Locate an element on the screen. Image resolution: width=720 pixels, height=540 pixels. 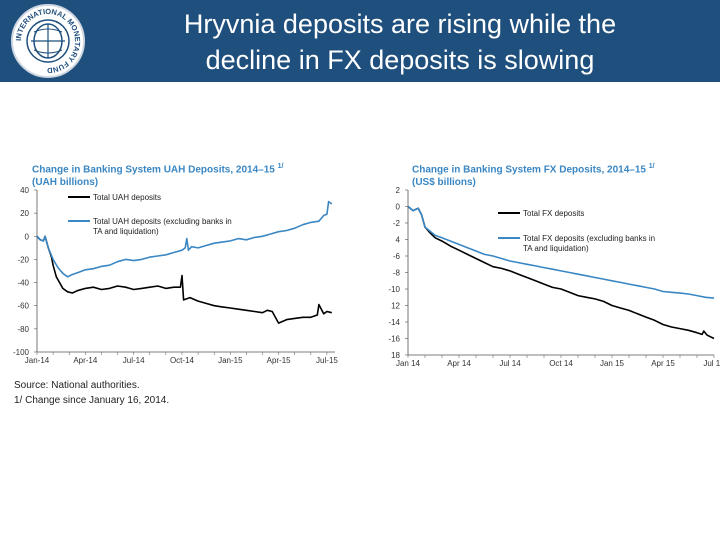
fx-y-tick-label: -6 is located at coordinates (397, 256).